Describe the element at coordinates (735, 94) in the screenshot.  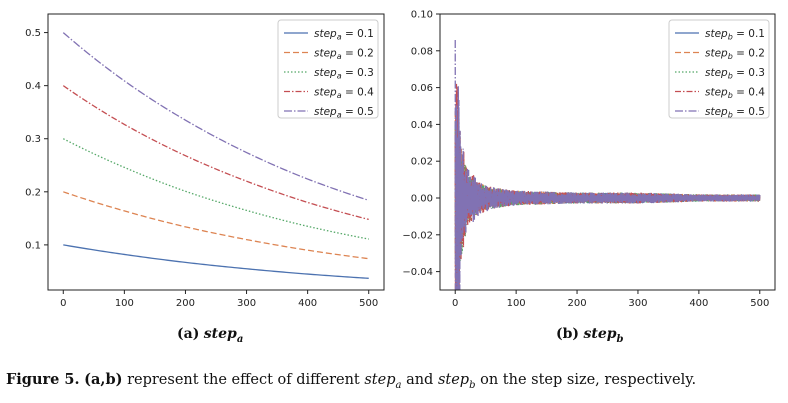
I see `legend-label-b-4: stepb = 0.4` at that location.